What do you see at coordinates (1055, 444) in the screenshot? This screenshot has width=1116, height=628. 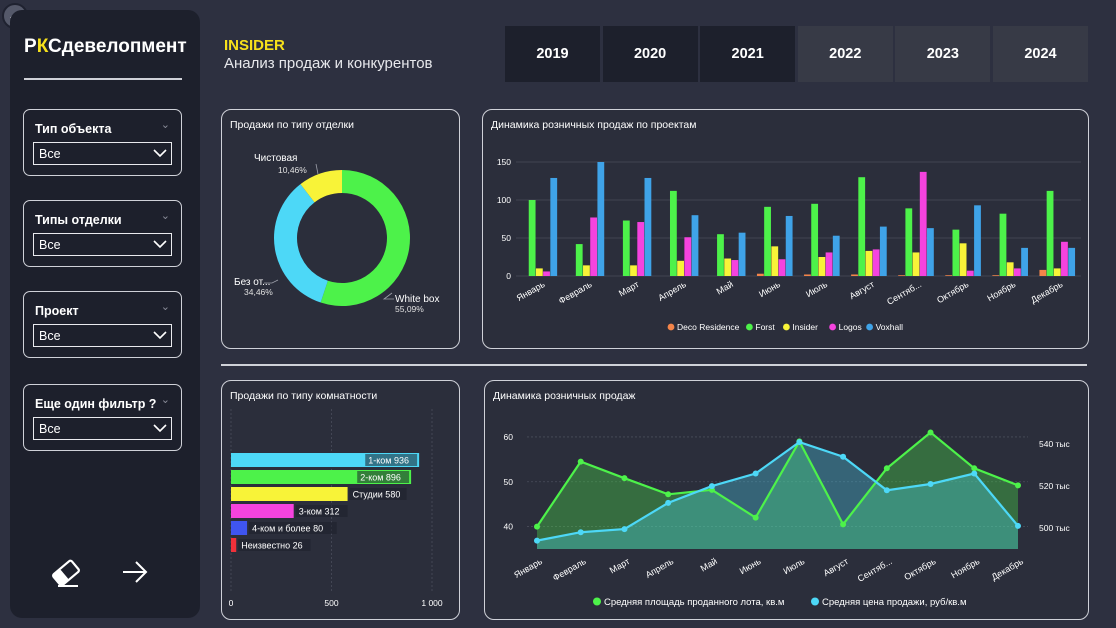 I see `y-right-tick: 540 тыс` at bounding box center [1055, 444].